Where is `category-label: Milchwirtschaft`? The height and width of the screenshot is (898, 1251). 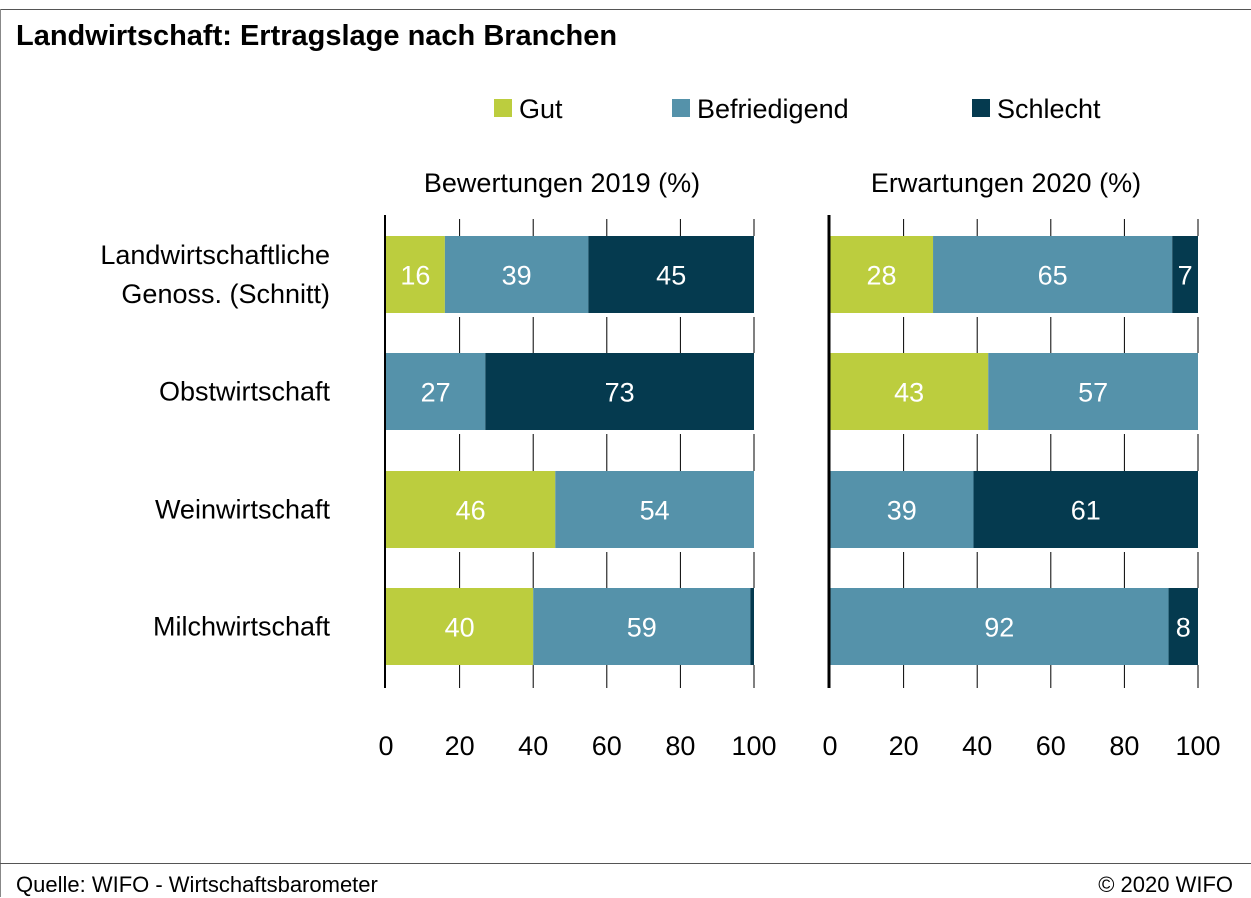 category-label: Milchwirtschaft is located at coordinates (242, 627).